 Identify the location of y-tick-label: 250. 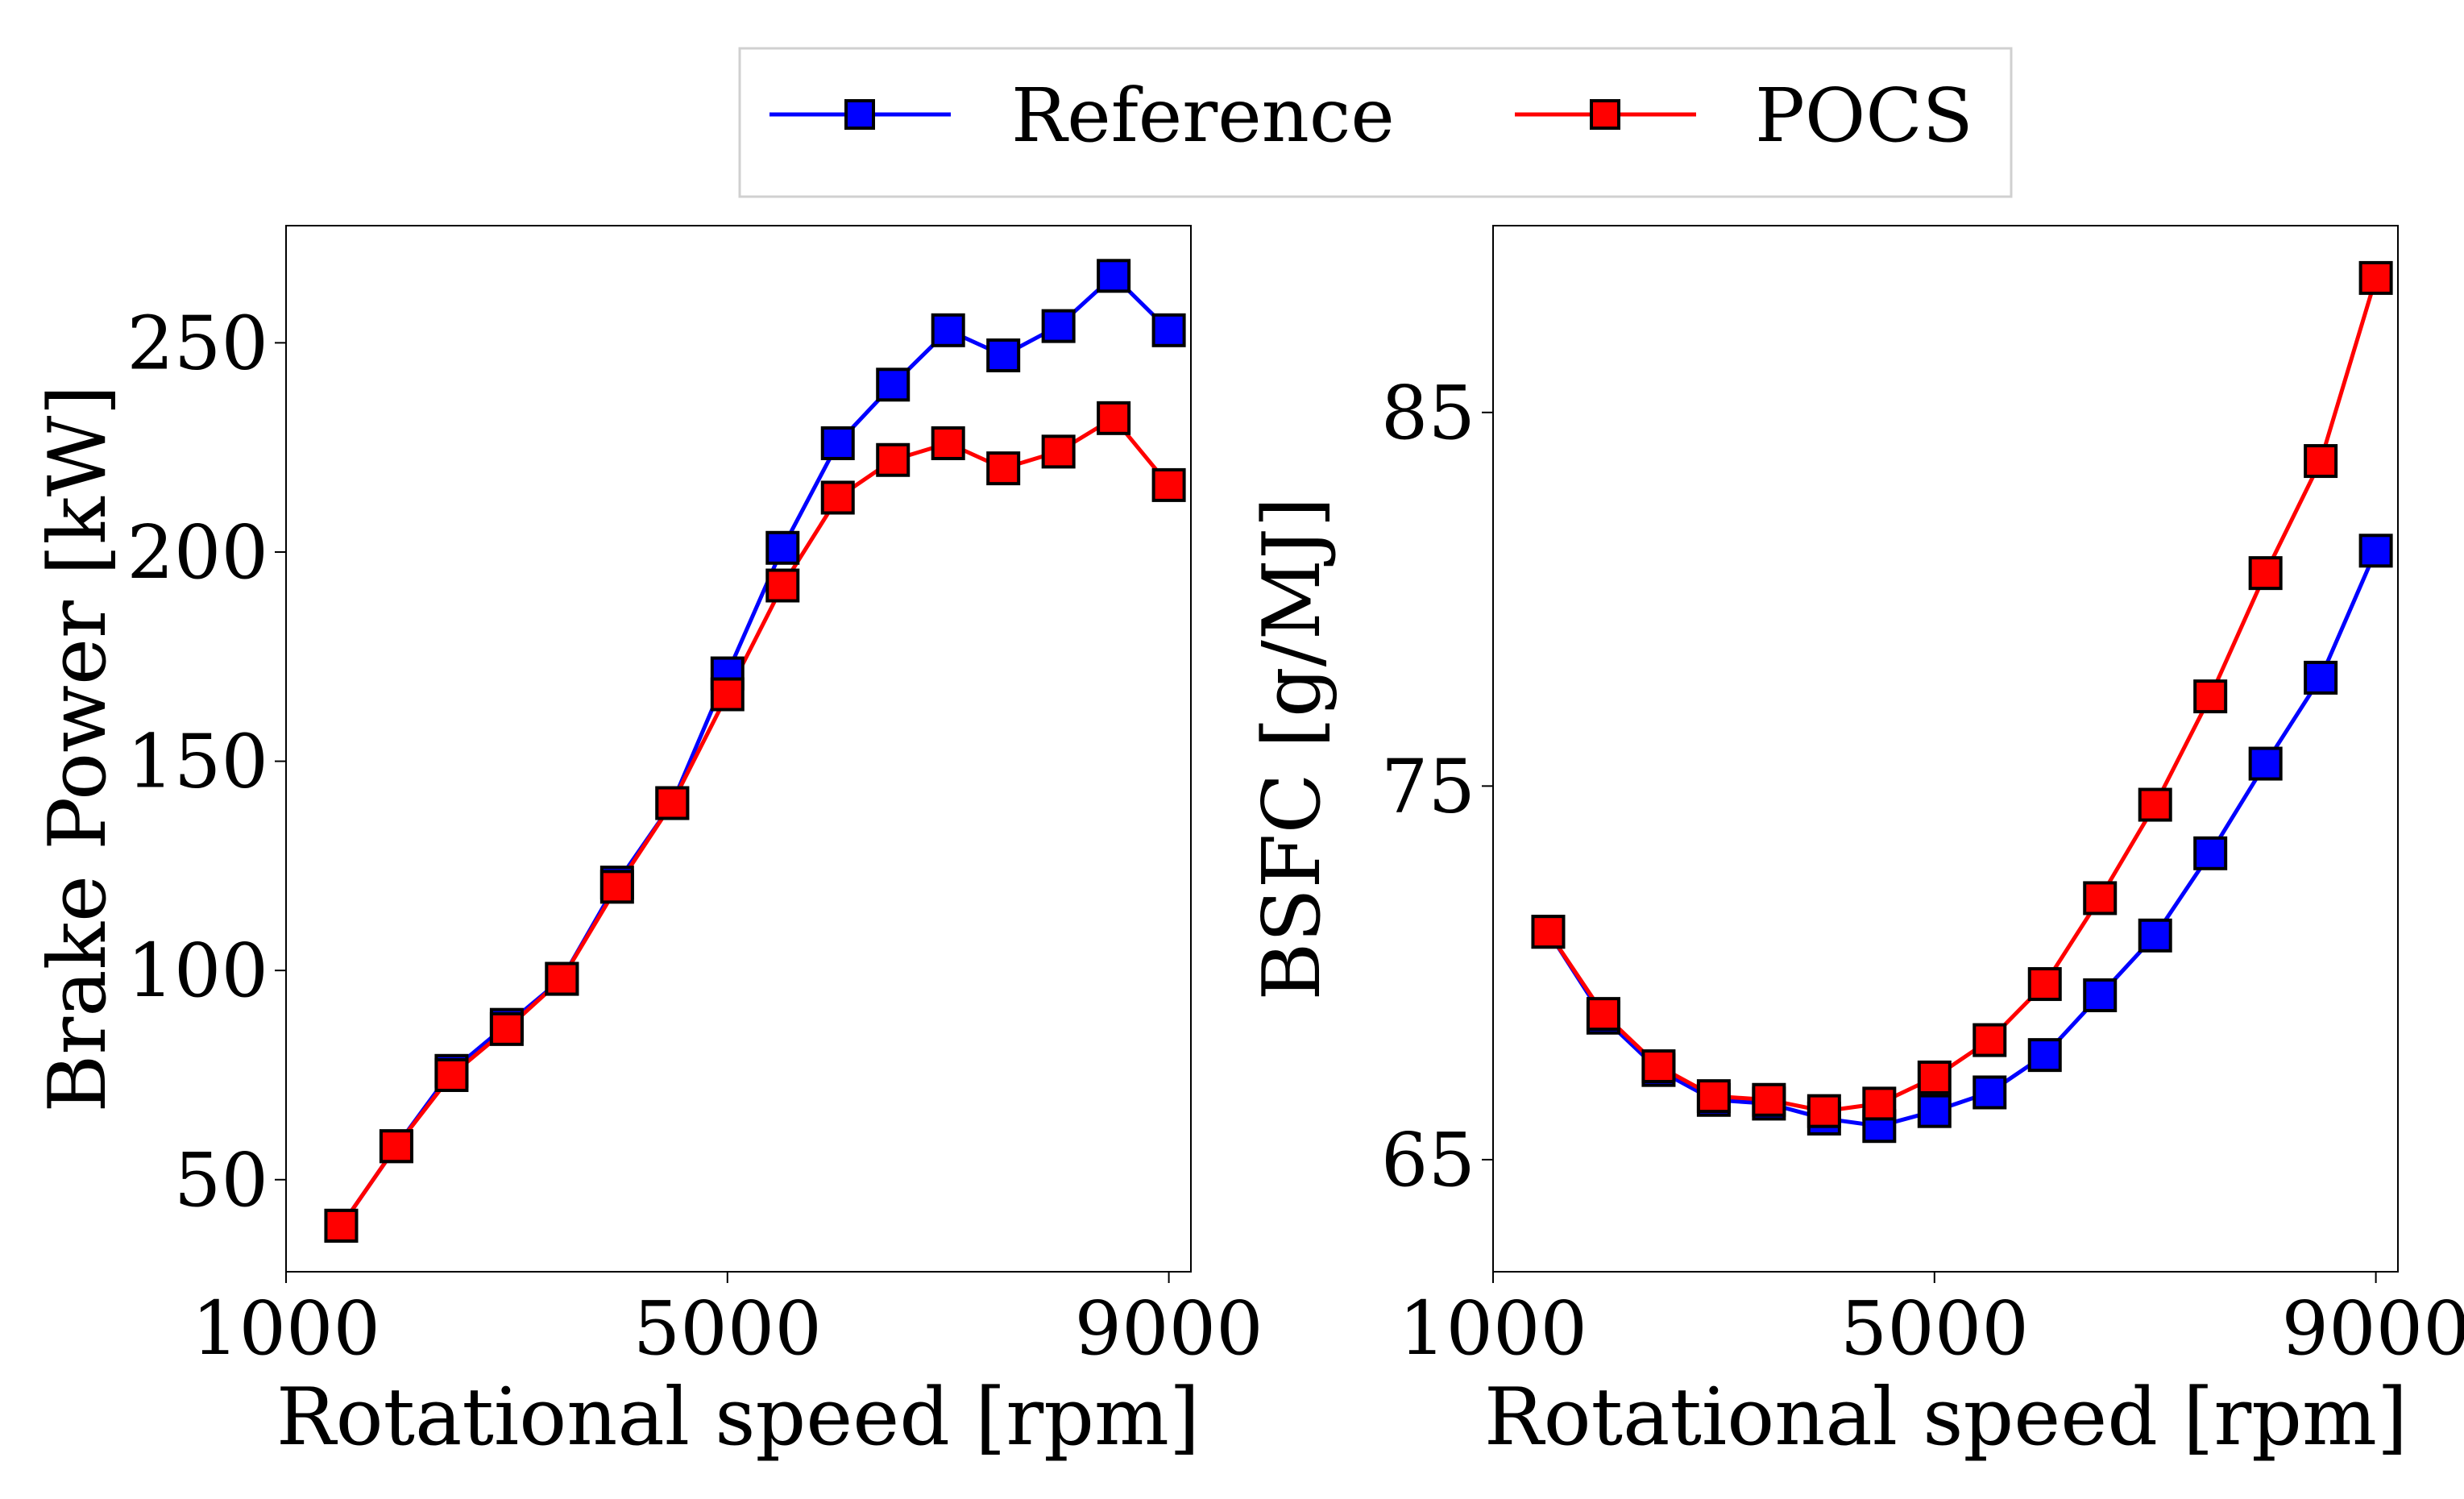
(197, 343).